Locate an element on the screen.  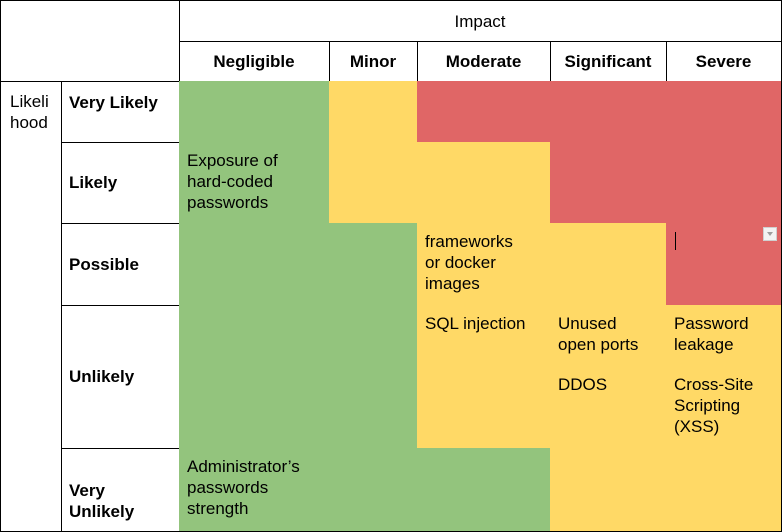
col-severe: Severe is located at coordinates (724, 61).